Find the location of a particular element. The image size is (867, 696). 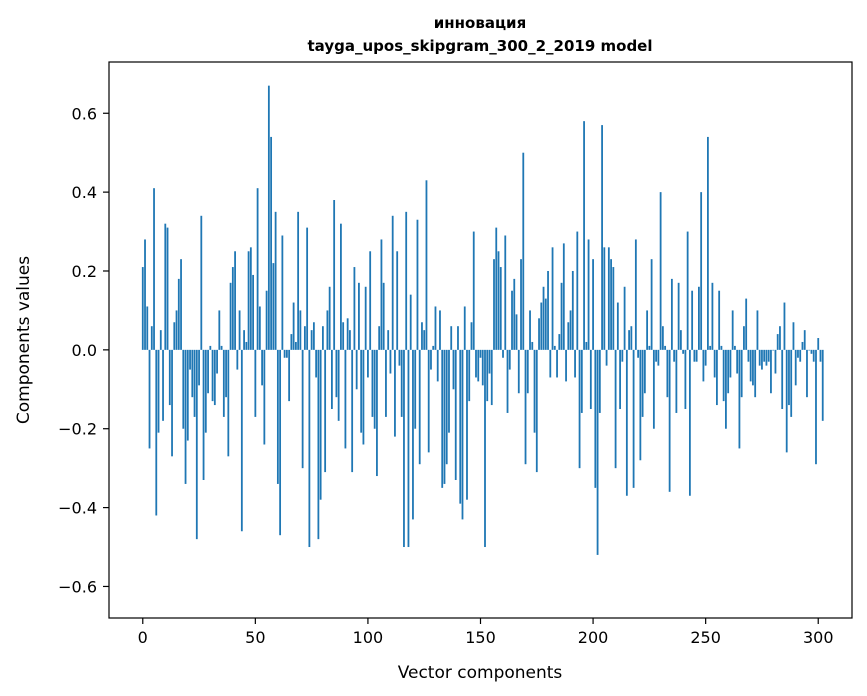

y-tick-label: −0.4 is located at coordinates (77, 508).